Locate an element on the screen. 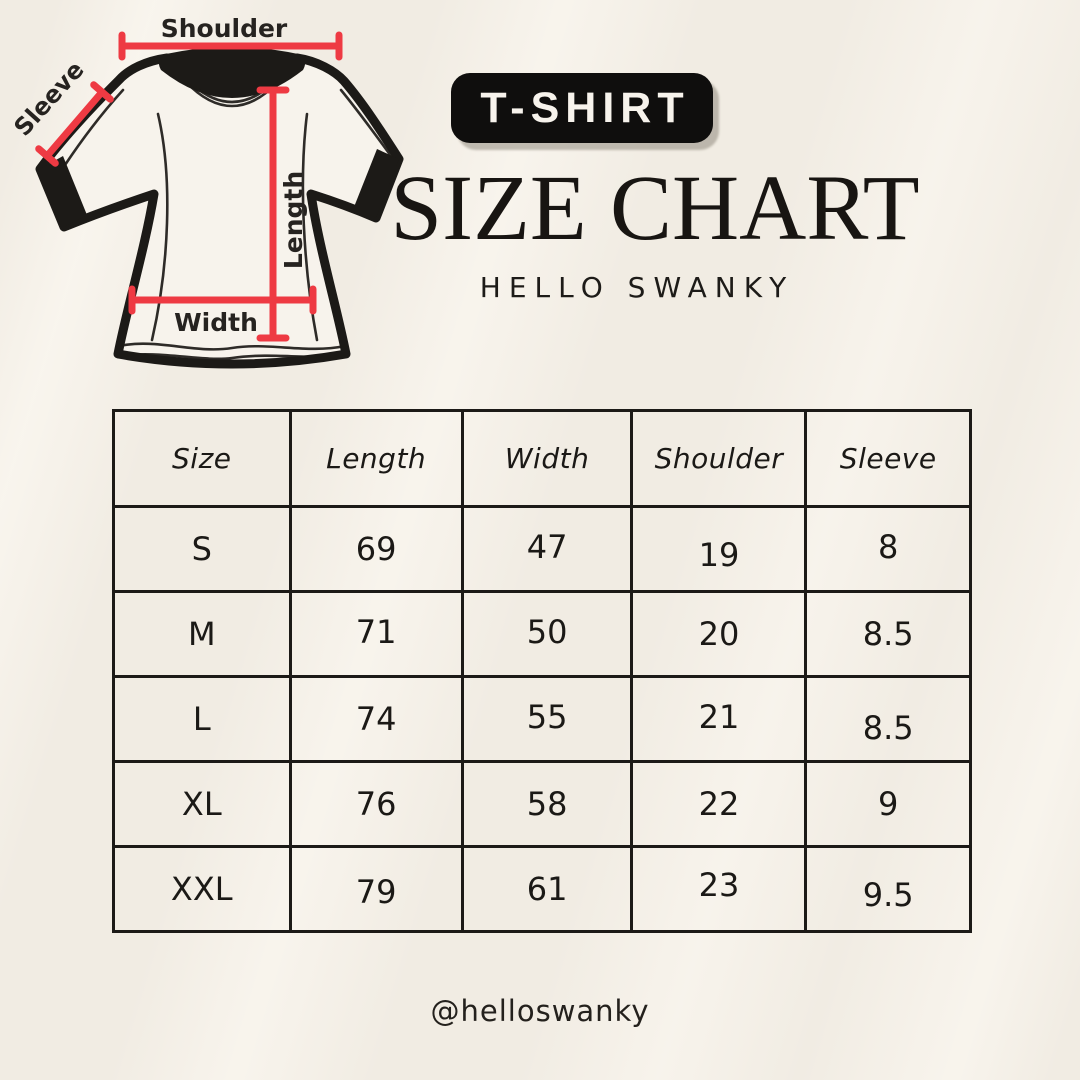  col-header-size: Size is located at coordinates (202, 458).